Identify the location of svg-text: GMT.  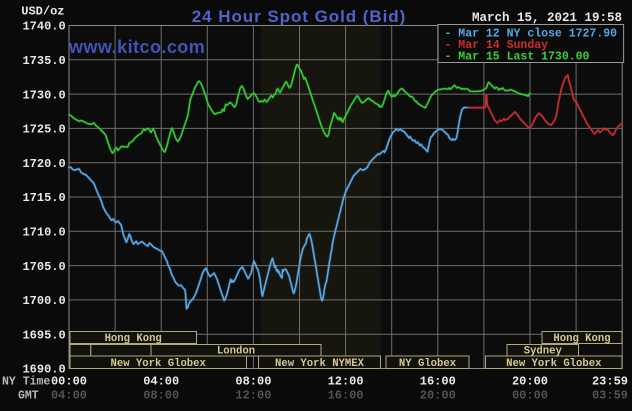
(28, 396).